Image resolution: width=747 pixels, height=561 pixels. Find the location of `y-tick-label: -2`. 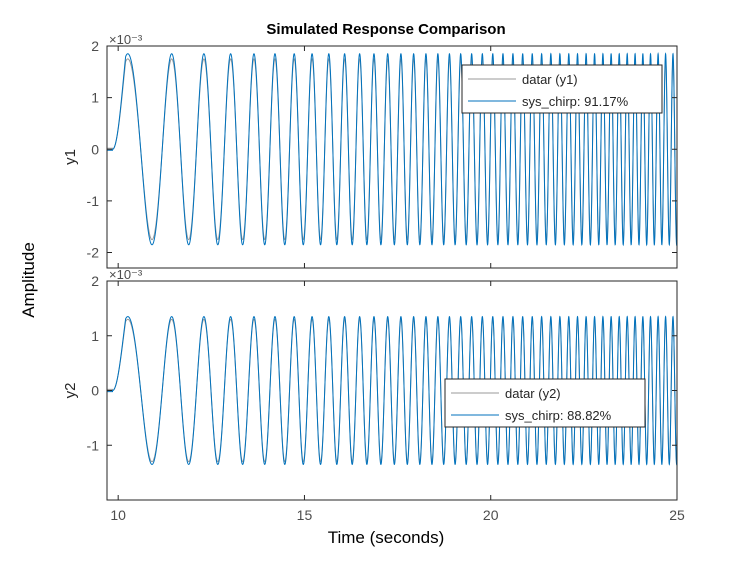

y-tick-label: -2 is located at coordinates (93, 253).